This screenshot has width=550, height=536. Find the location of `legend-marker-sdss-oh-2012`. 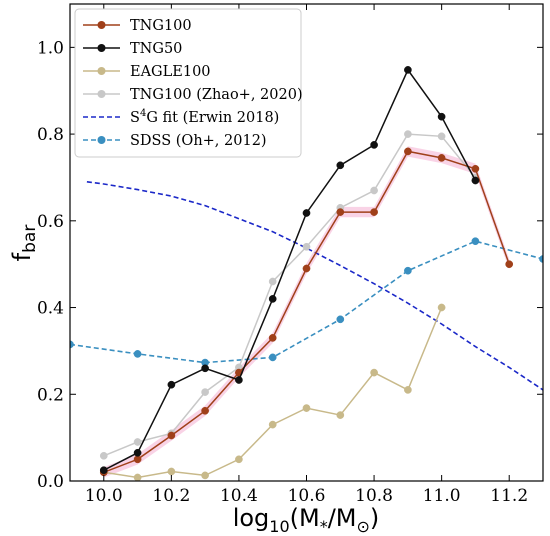

legend-marker-sdss-oh-2012 is located at coordinates (101, 140).